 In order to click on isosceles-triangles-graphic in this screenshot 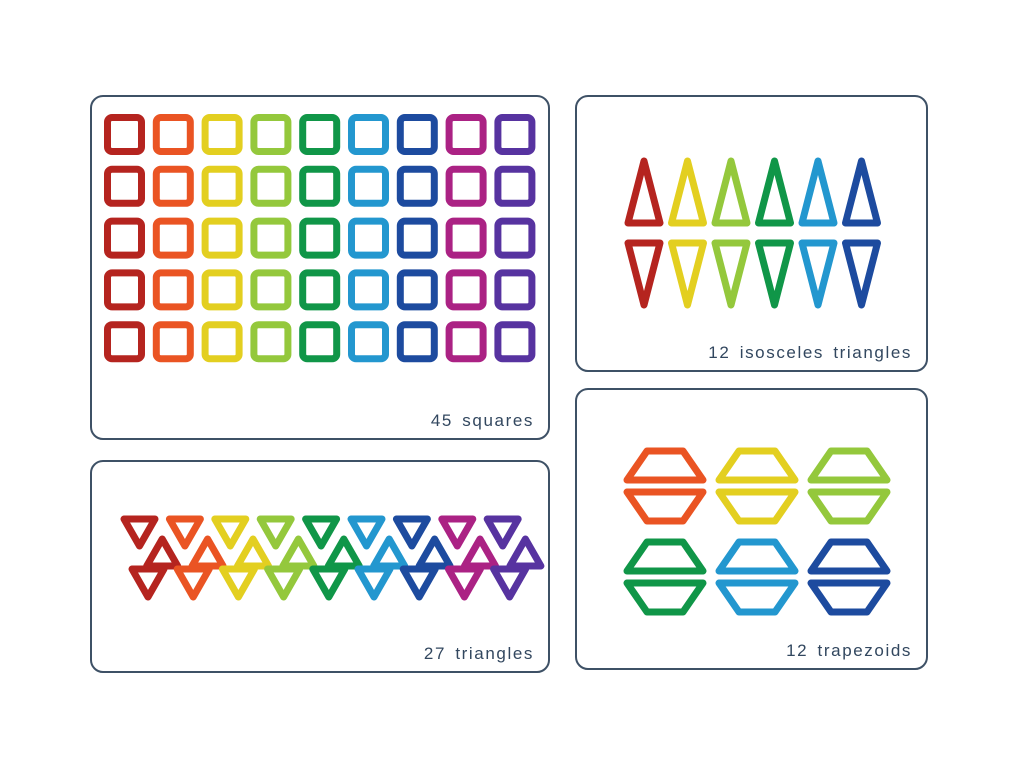, I will do `click(752, 233)`.